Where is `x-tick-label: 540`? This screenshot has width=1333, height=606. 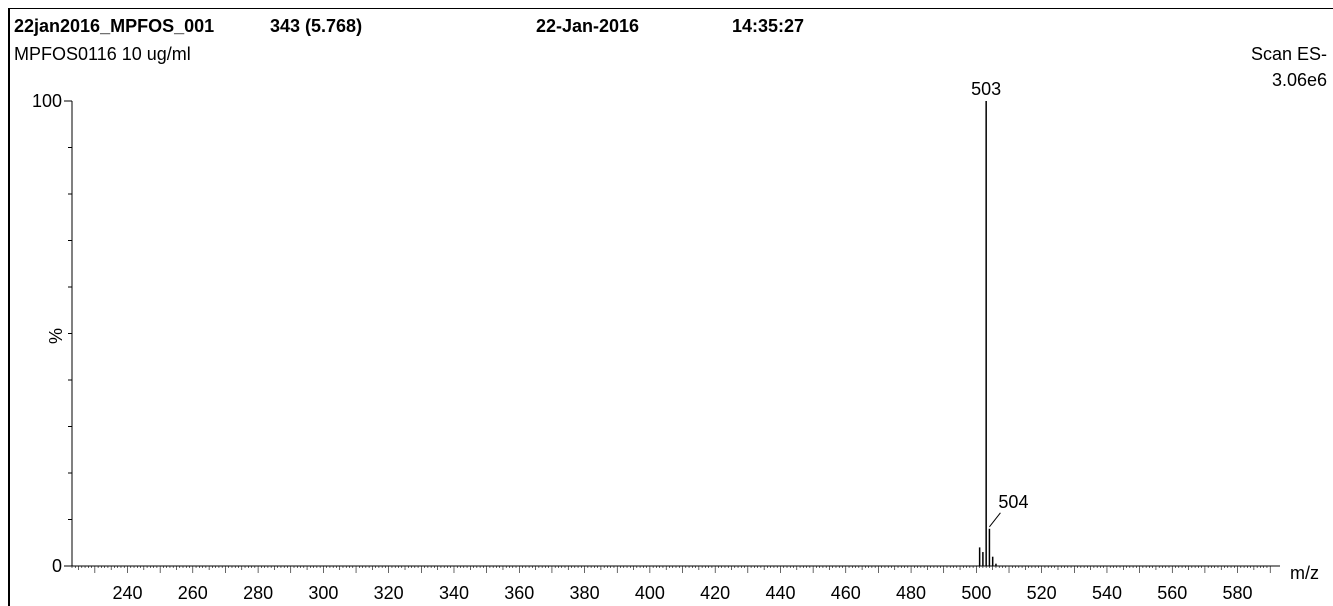 x-tick-label: 540 is located at coordinates (1107, 593).